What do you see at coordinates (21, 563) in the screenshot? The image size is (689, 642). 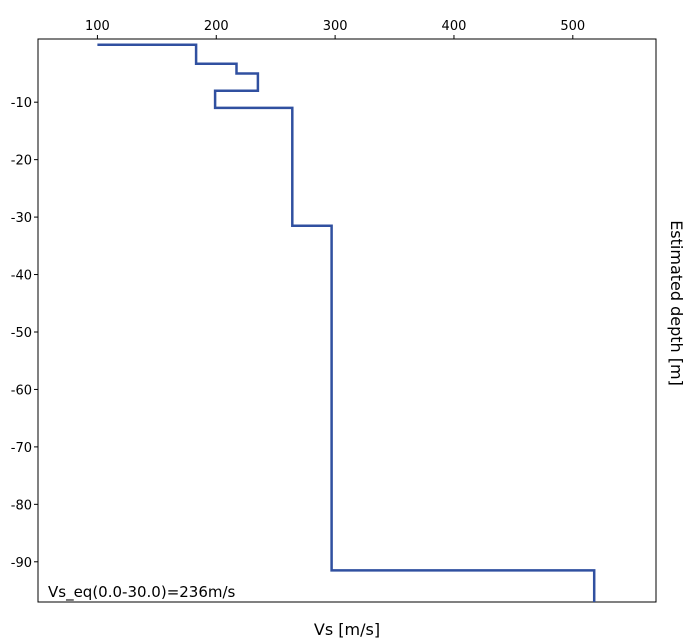 I see `y-tick-label: -90` at bounding box center [21, 563].